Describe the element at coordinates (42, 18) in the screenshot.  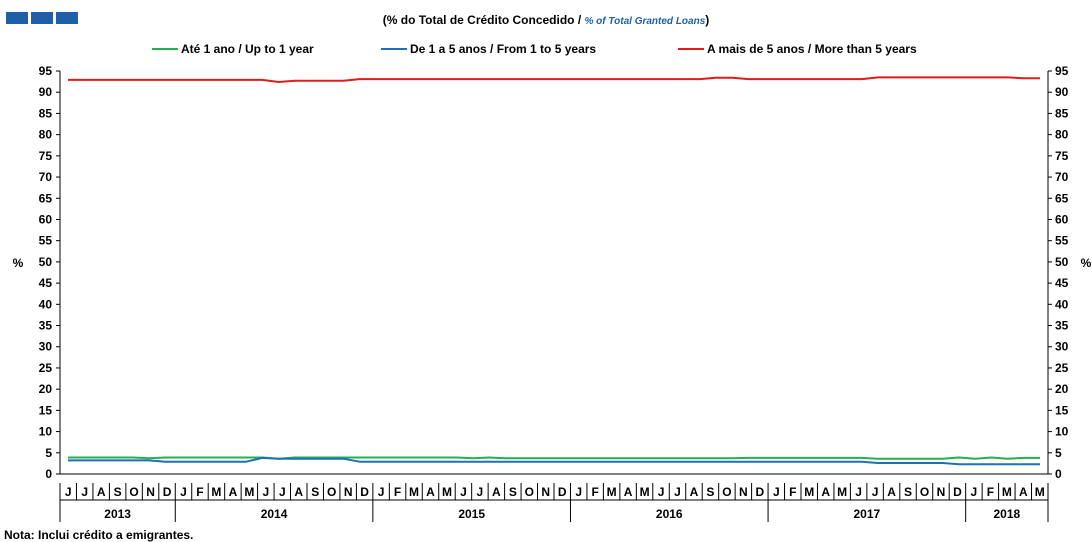
I see `logo` at that location.